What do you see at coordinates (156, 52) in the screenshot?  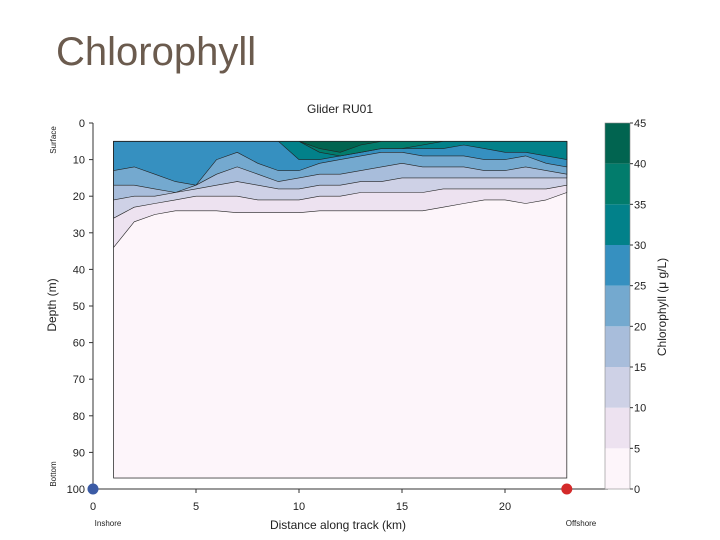 I see `slide-title: Chlorophyll` at bounding box center [156, 52].